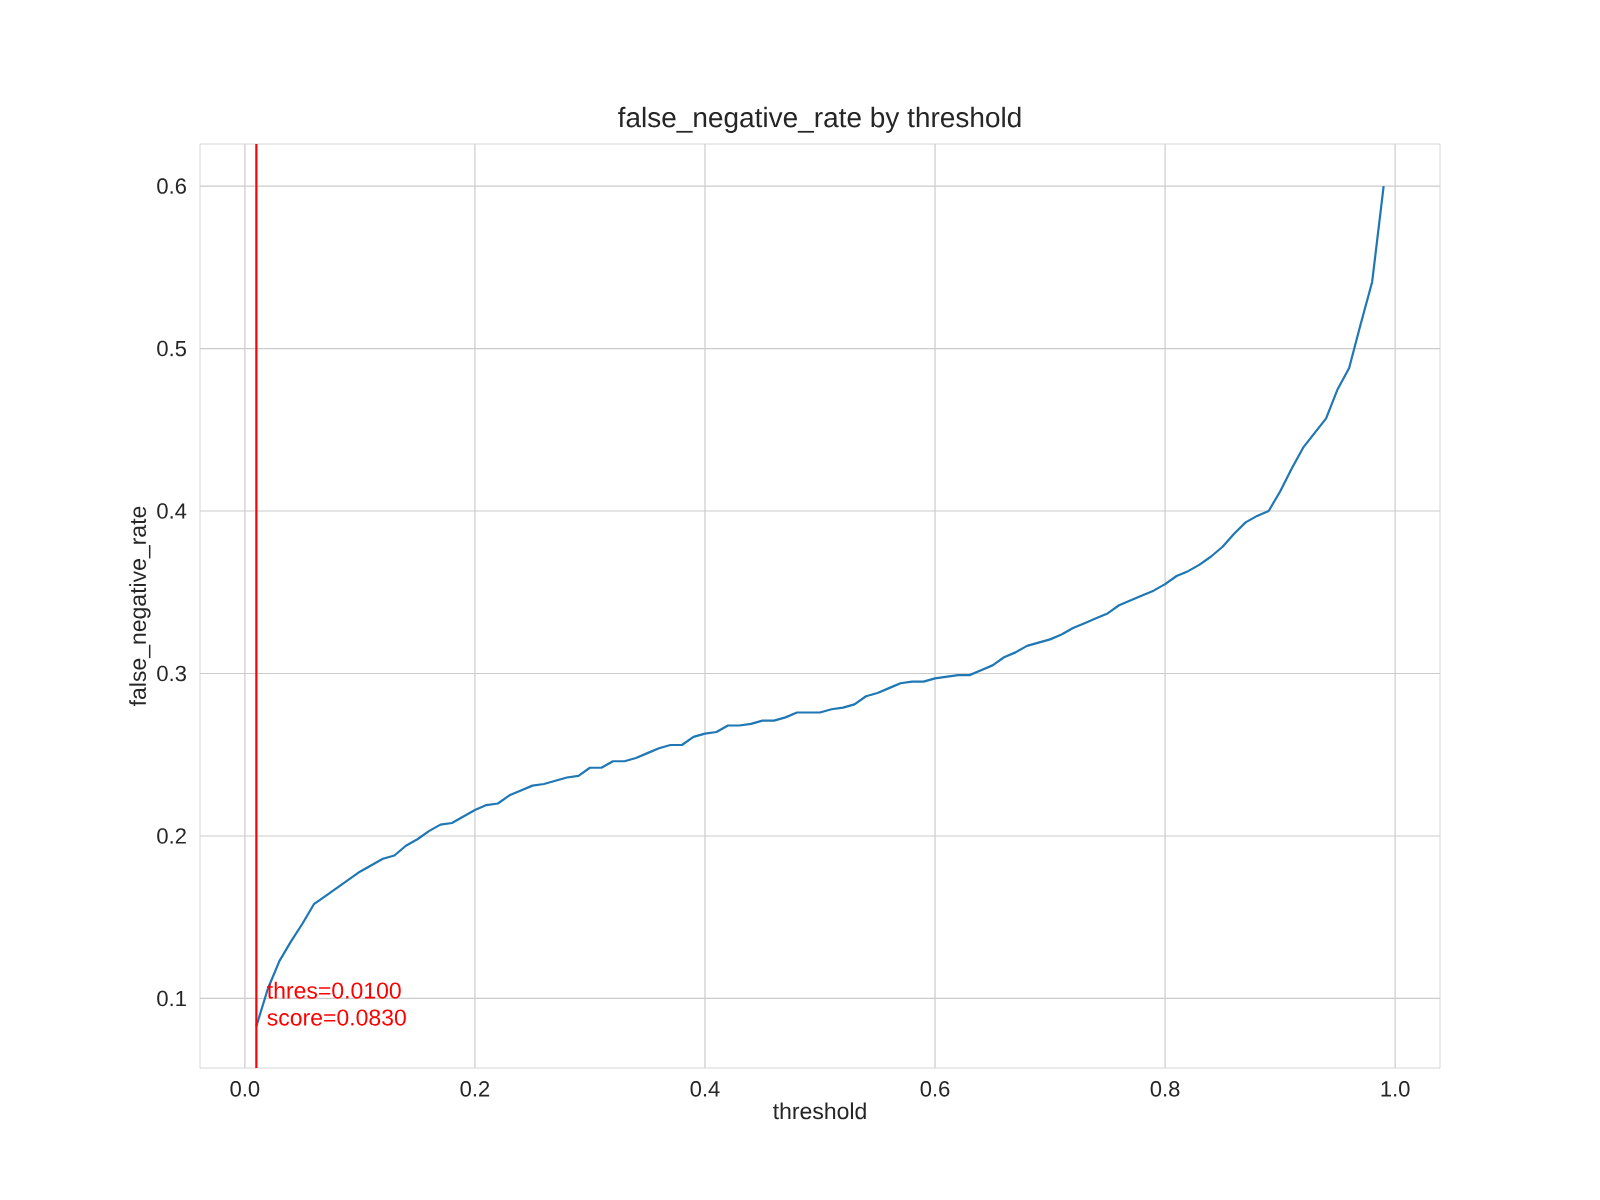 Image resolution: width=1600 pixels, height=1200 pixels. I want to click on x-tick-label: 0.0, so click(245, 1089).